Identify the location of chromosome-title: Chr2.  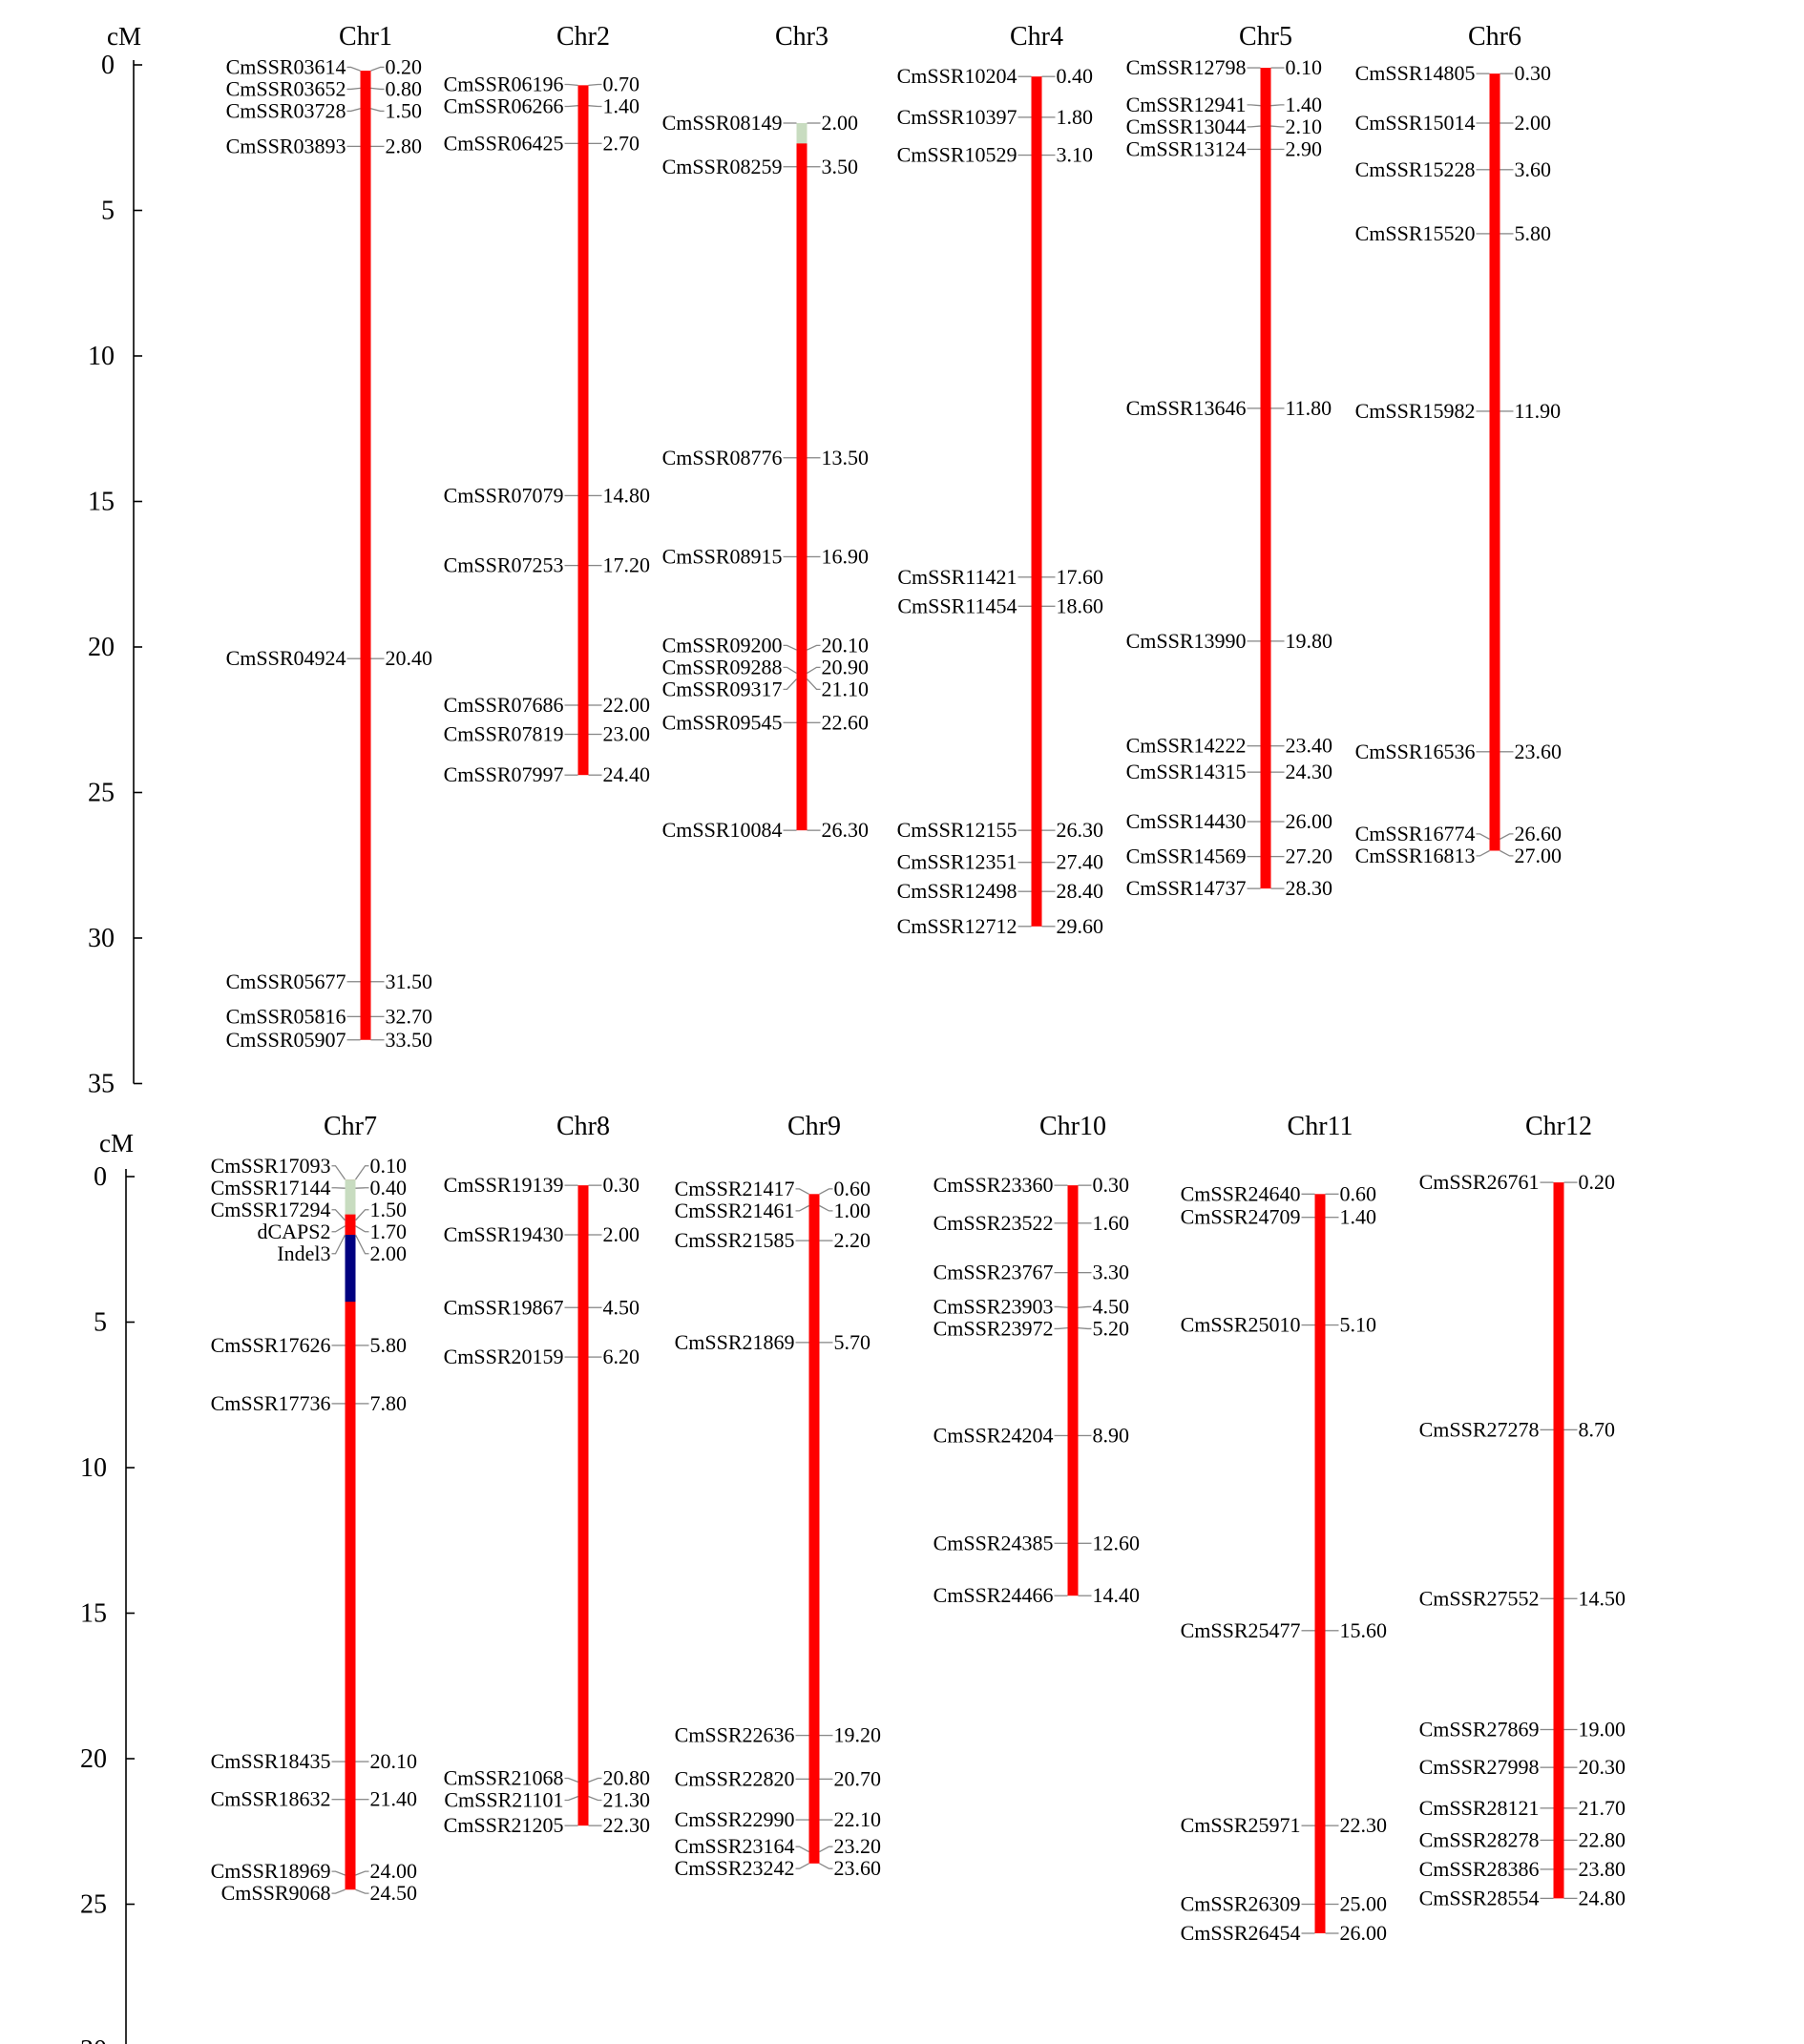
(583, 37).